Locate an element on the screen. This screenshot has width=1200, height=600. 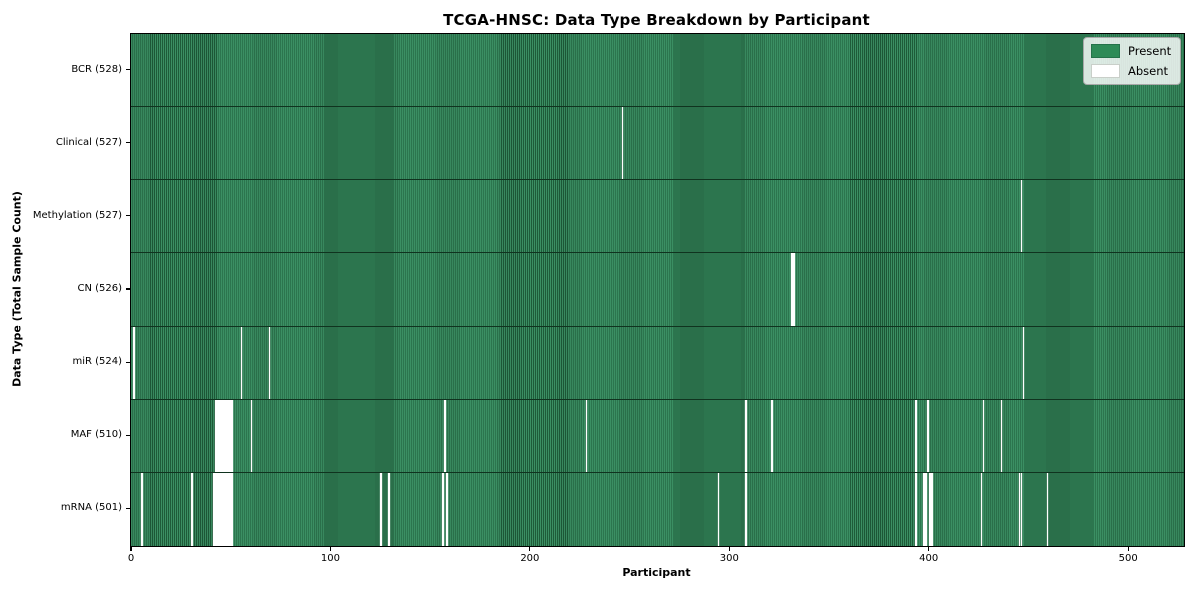
x-tick-label: 400 is located at coordinates (929, 558).